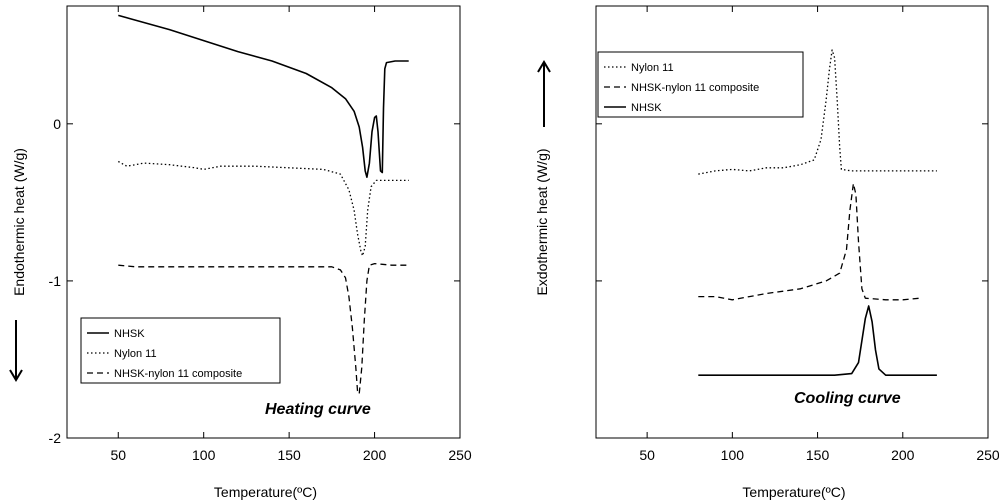 The width and height of the screenshot is (999, 501). What do you see at coordinates (16, 351) in the screenshot?
I see `arrow-down-icon` at bounding box center [16, 351].